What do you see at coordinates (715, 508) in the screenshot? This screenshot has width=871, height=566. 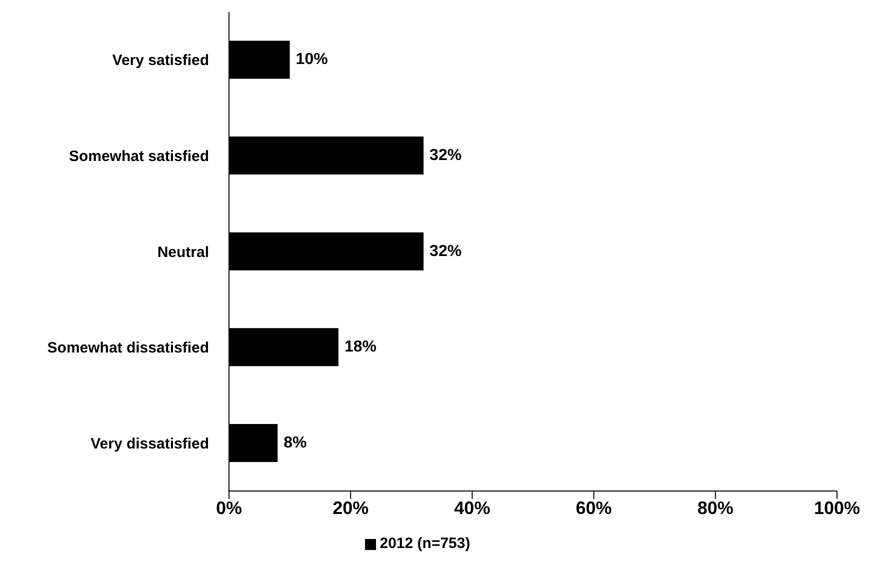 I see `x-tick-label: 80%` at bounding box center [715, 508].